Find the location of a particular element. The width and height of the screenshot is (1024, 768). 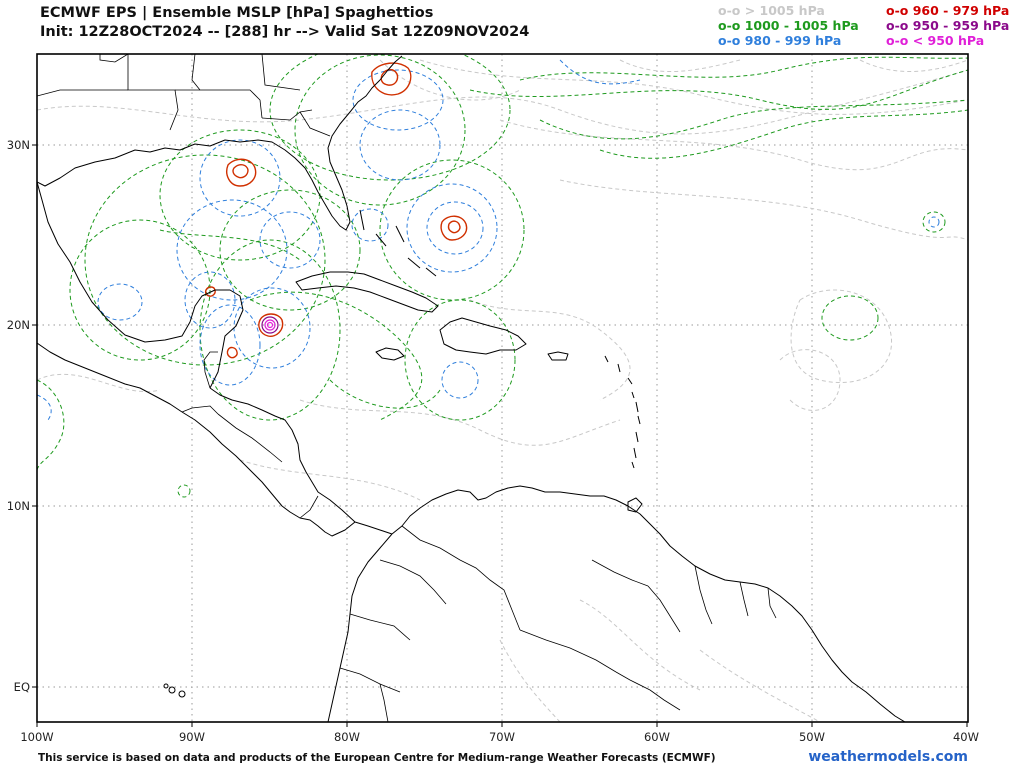

lon-label-70w: 70W is located at coordinates (502, 737).